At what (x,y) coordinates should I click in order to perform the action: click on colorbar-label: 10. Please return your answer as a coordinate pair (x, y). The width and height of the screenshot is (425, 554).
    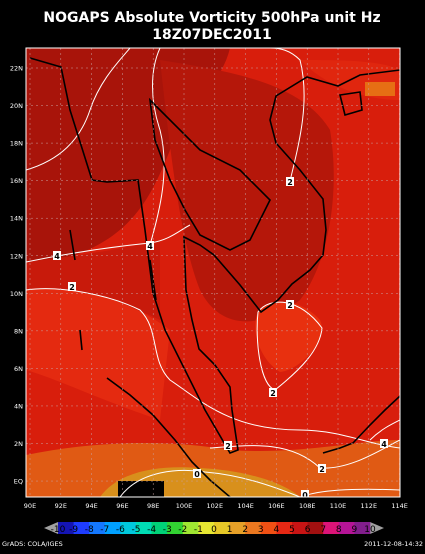
    Looking at the image, I should click on (370, 530).